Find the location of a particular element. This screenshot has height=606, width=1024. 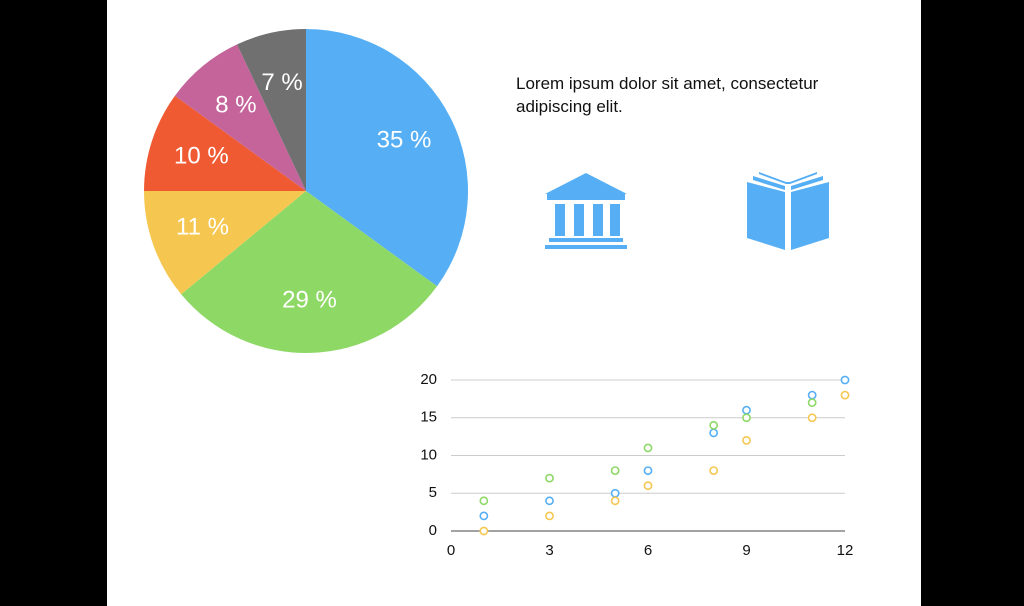

pie-label-1: 29 % is located at coordinates (309, 299).